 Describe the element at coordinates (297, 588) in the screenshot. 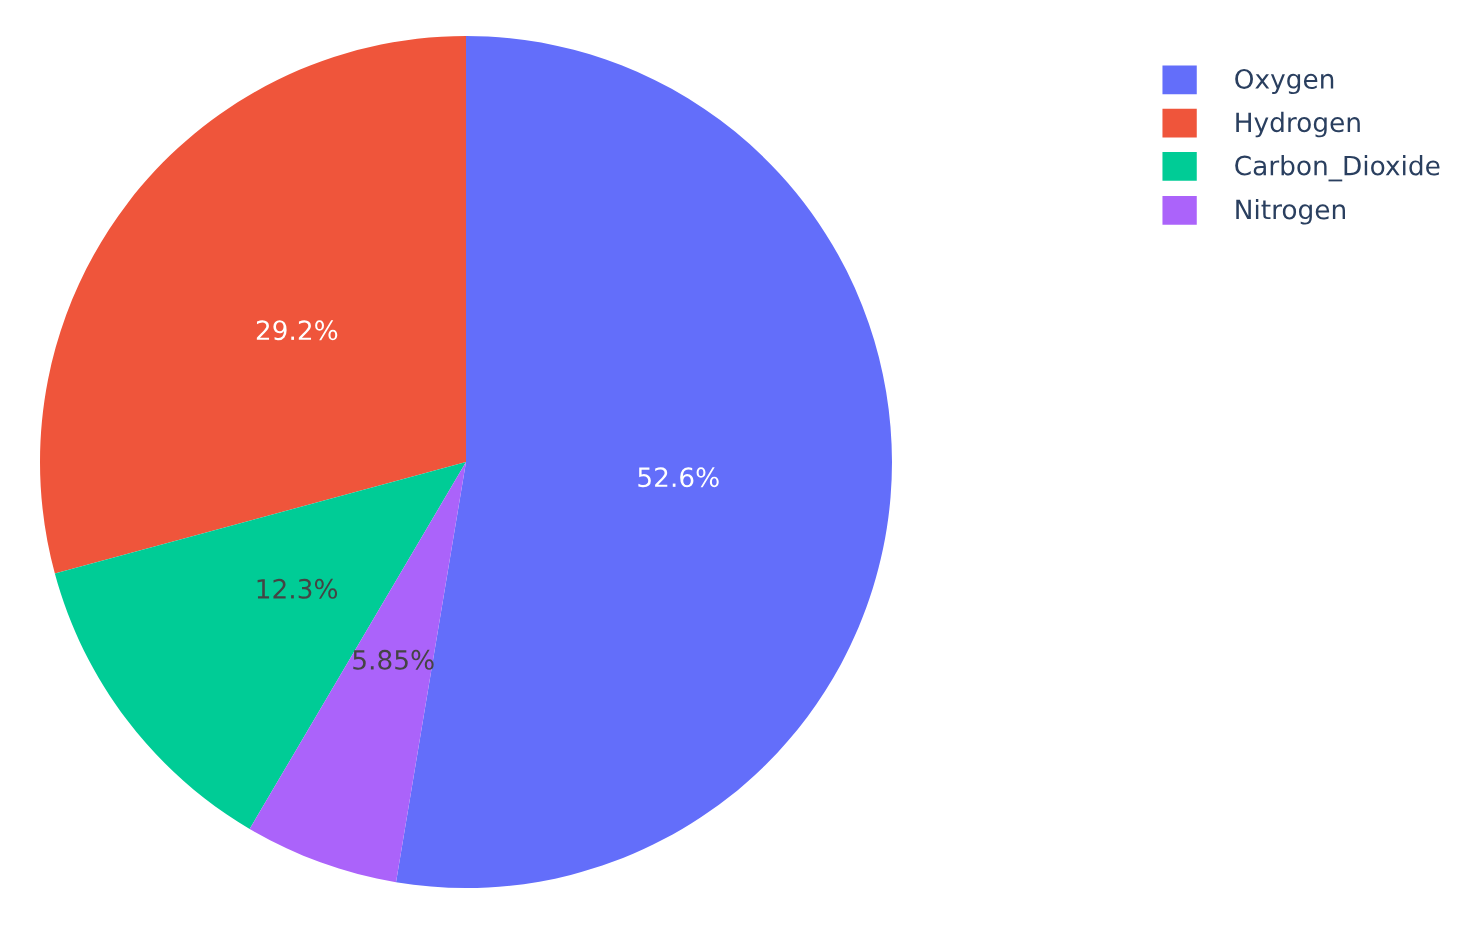

I see `data-label: 12.3%` at that location.